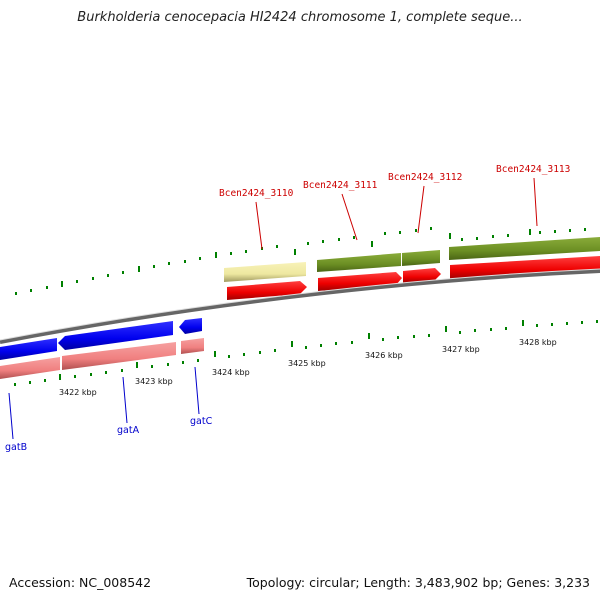  What do you see at coordinates (461, 349) in the screenshot?
I see `scale-label-3427: 3427 kbp` at bounding box center [461, 349].